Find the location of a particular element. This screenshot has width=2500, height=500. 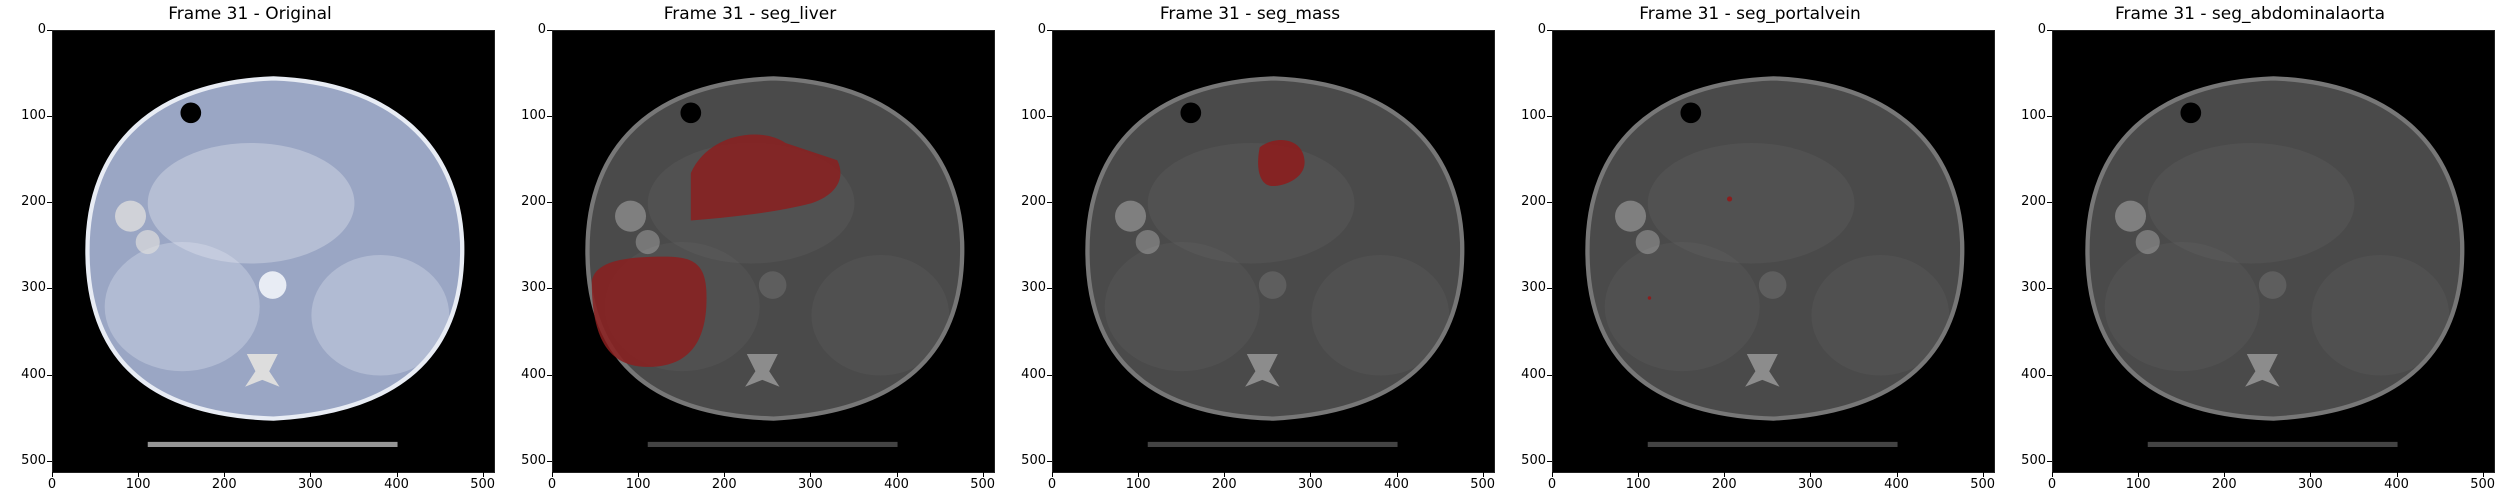

mass-mask is located at coordinates (1281, 163).